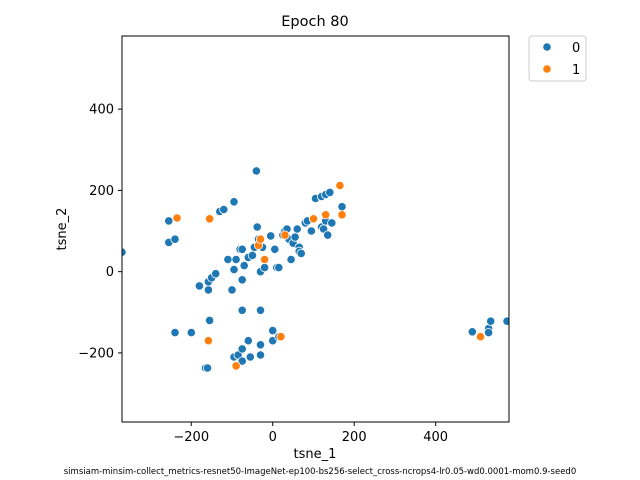  I want to click on x-axis-label: tsne_1, so click(315, 454).